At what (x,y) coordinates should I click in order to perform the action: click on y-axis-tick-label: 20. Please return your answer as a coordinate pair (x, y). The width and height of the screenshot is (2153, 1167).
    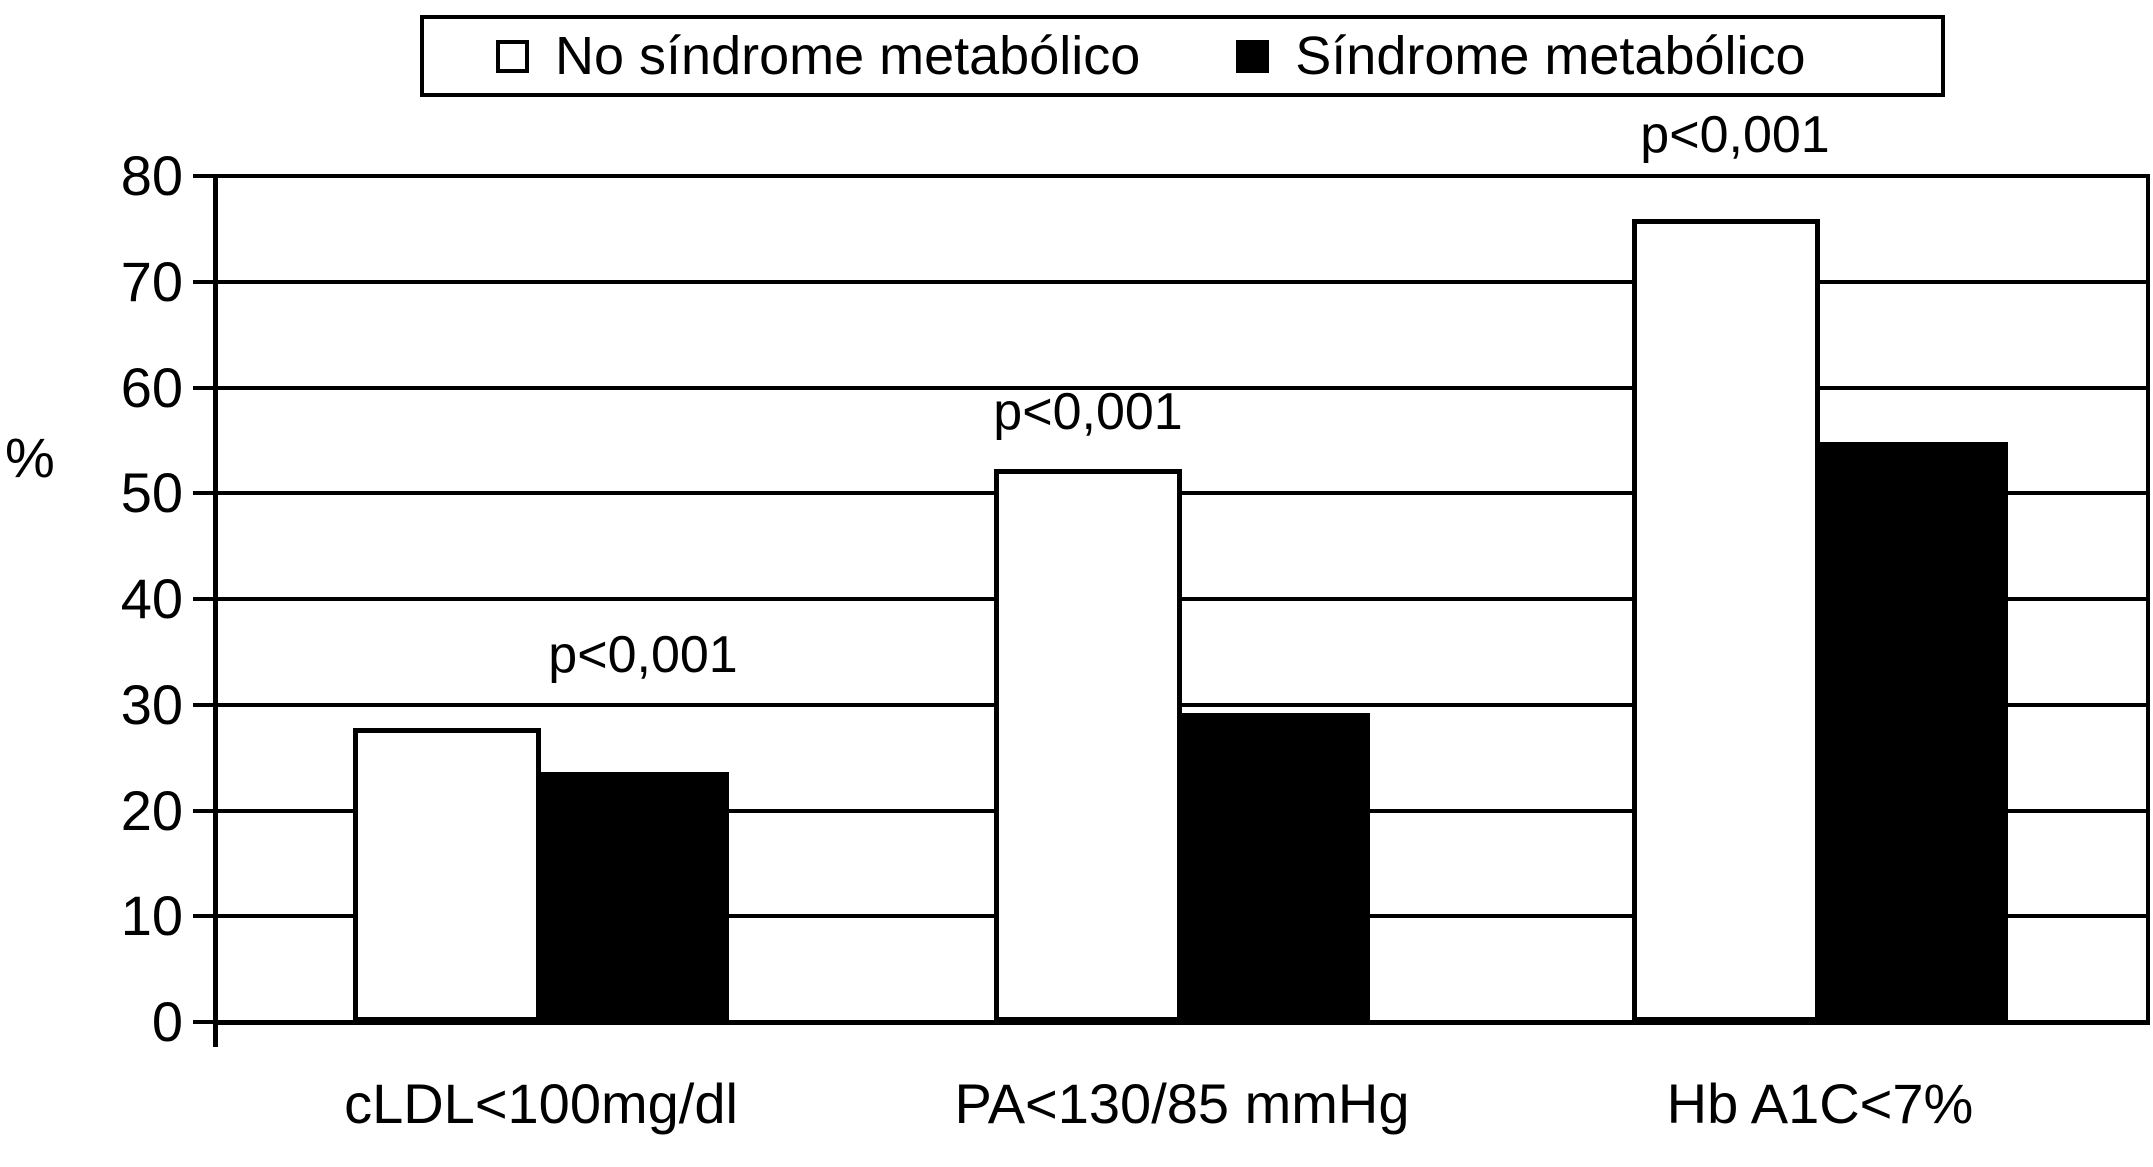
    Looking at the image, I should click on (151, 810).